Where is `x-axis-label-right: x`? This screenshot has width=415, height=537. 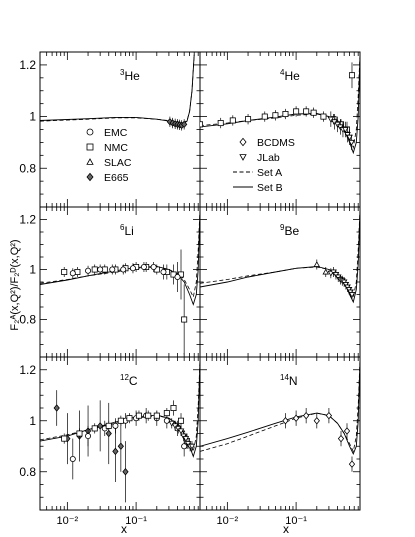
x-axis-label-right: x is located at coordinates (286, 529).